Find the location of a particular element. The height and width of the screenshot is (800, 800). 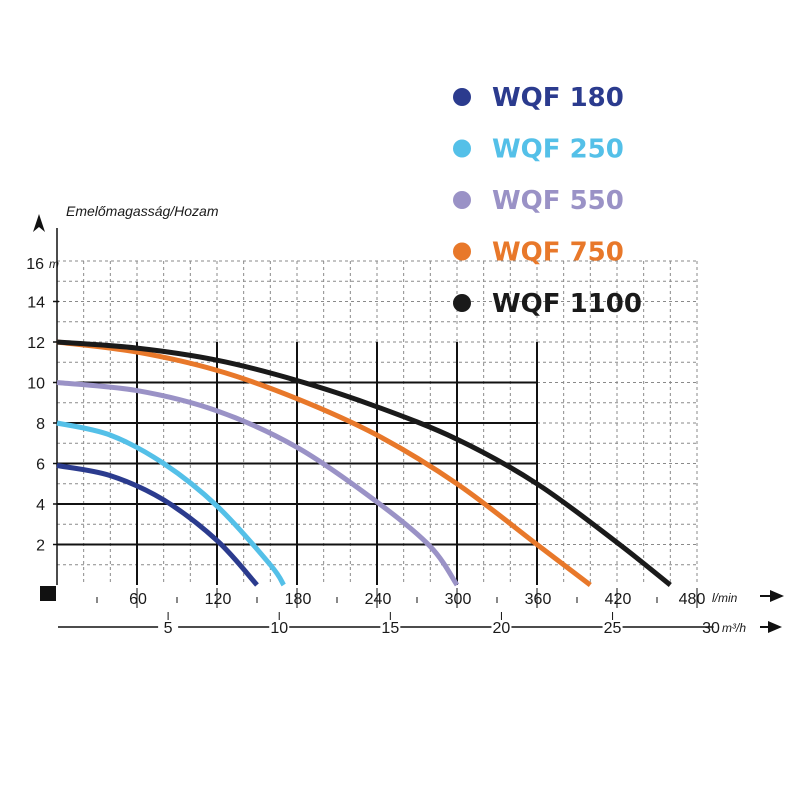

x-tick-label-lmin: 300 is located at coordinates (458, 599).